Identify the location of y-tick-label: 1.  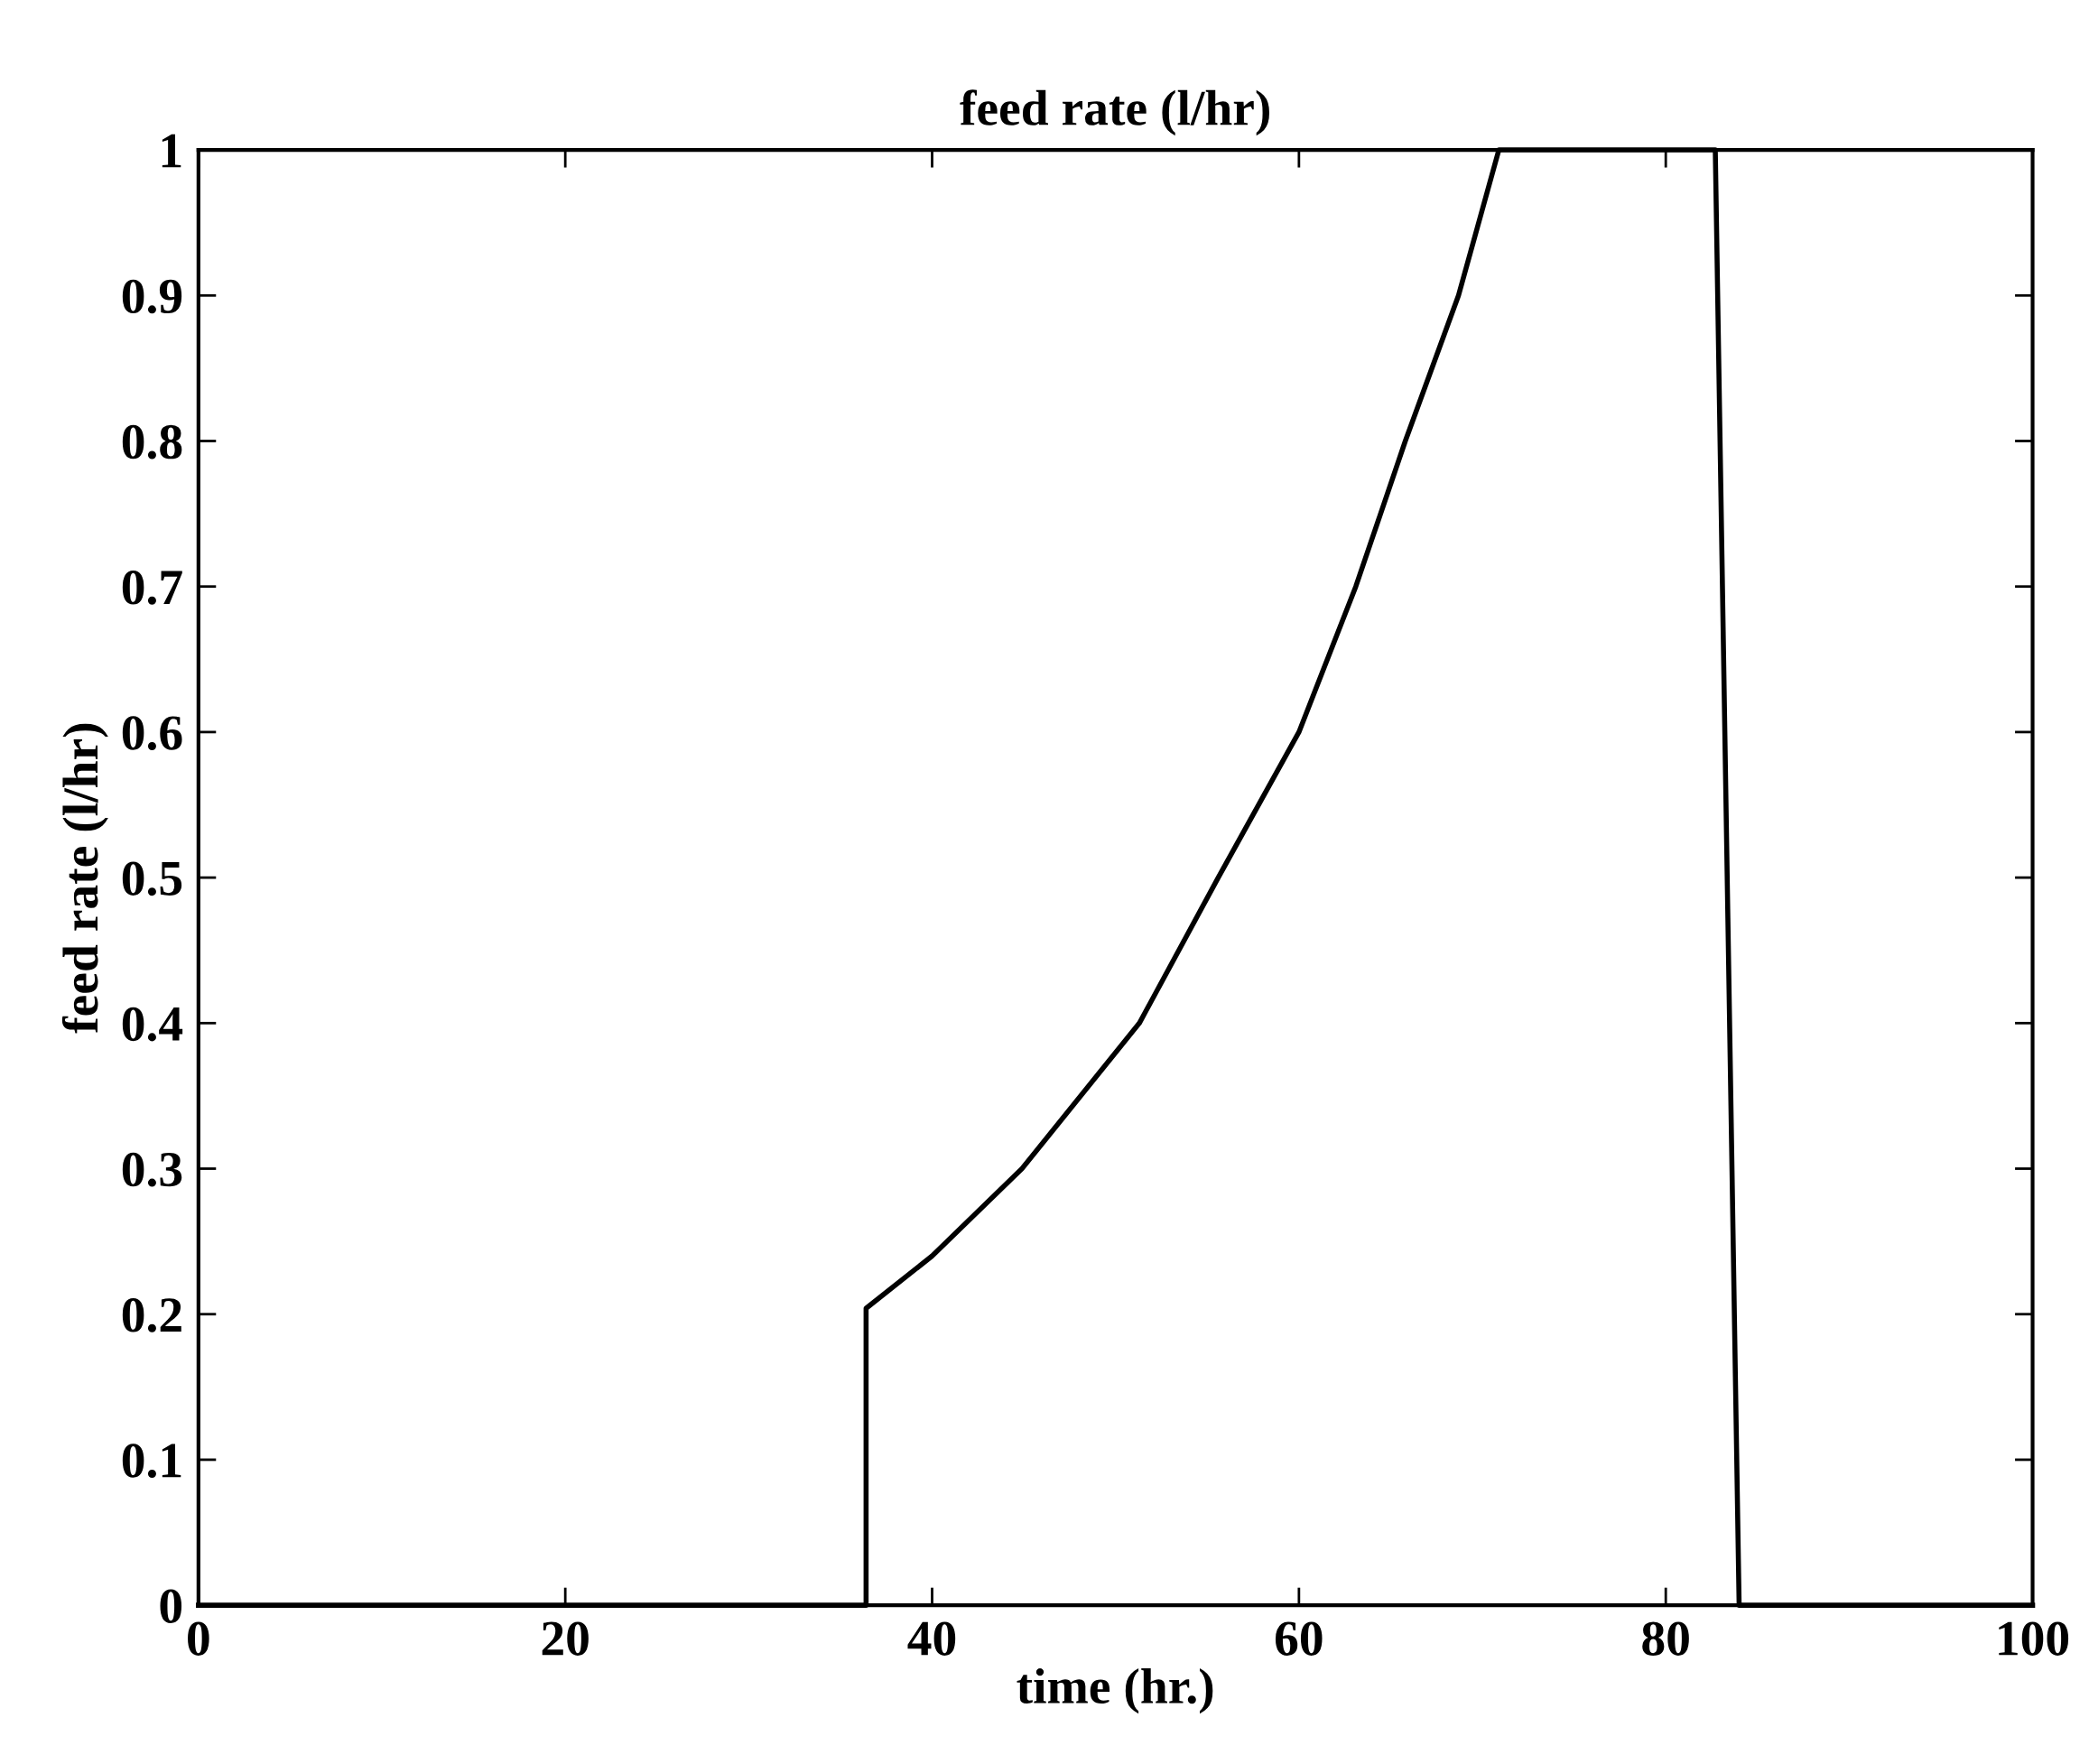
(171, 151).